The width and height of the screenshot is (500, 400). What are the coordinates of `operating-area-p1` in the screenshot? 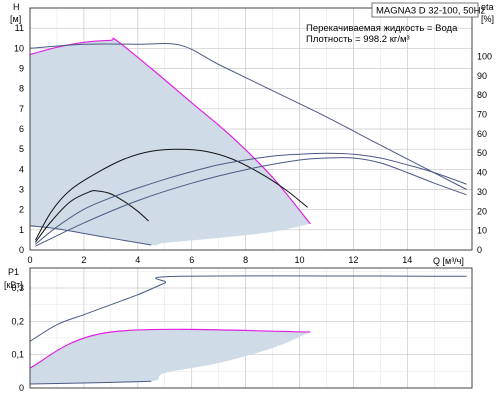 It's located at (170, 356).